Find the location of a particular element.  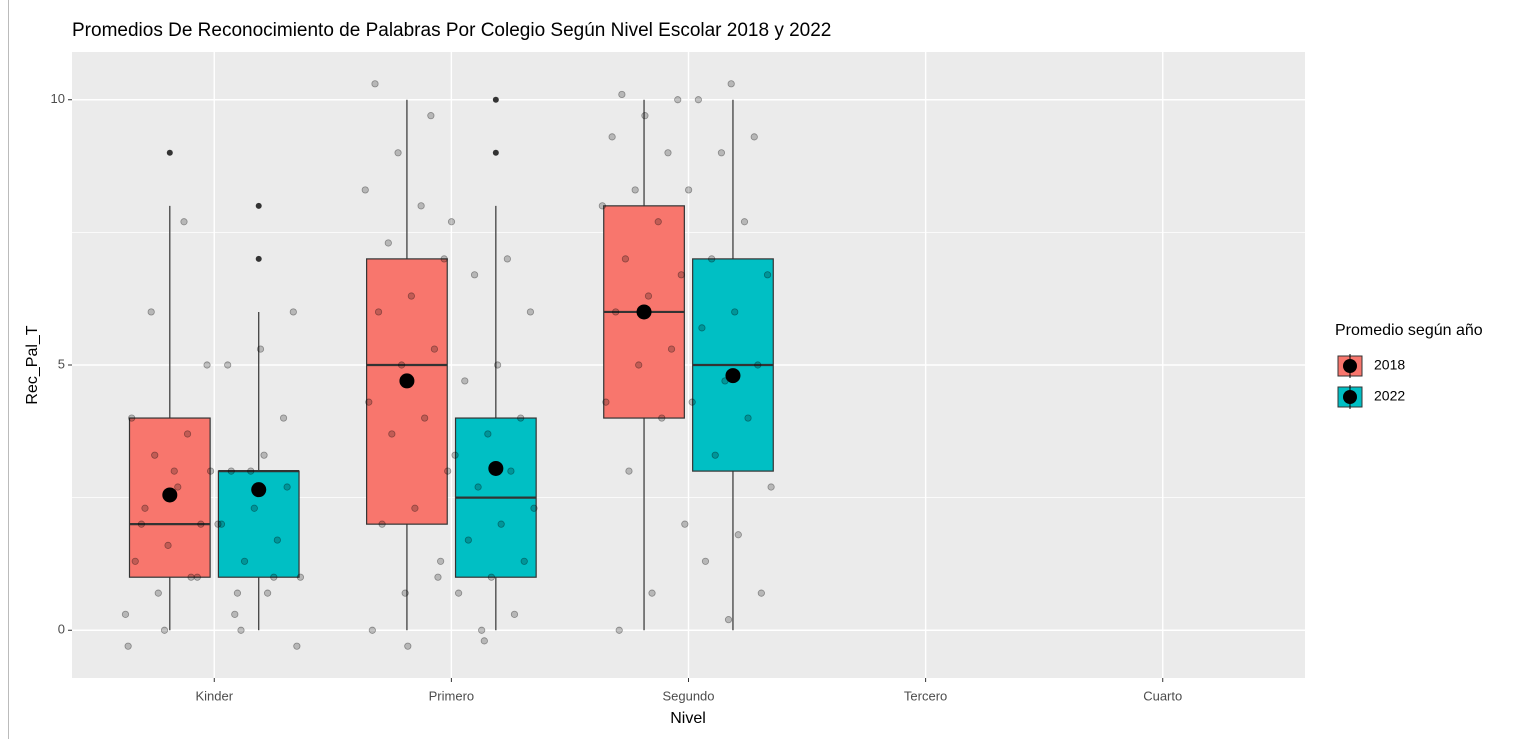

y-axis-label: Rec_Pal_T is located at coordinates (32, 364).